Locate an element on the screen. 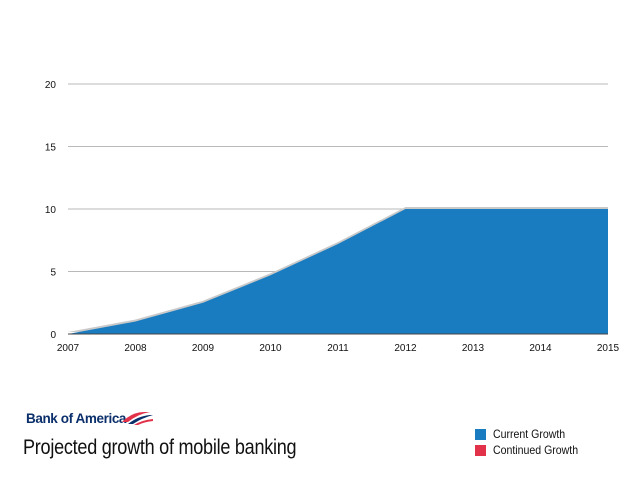  x-tick-label-2007: 2007 is located at coordinates (68, 348).